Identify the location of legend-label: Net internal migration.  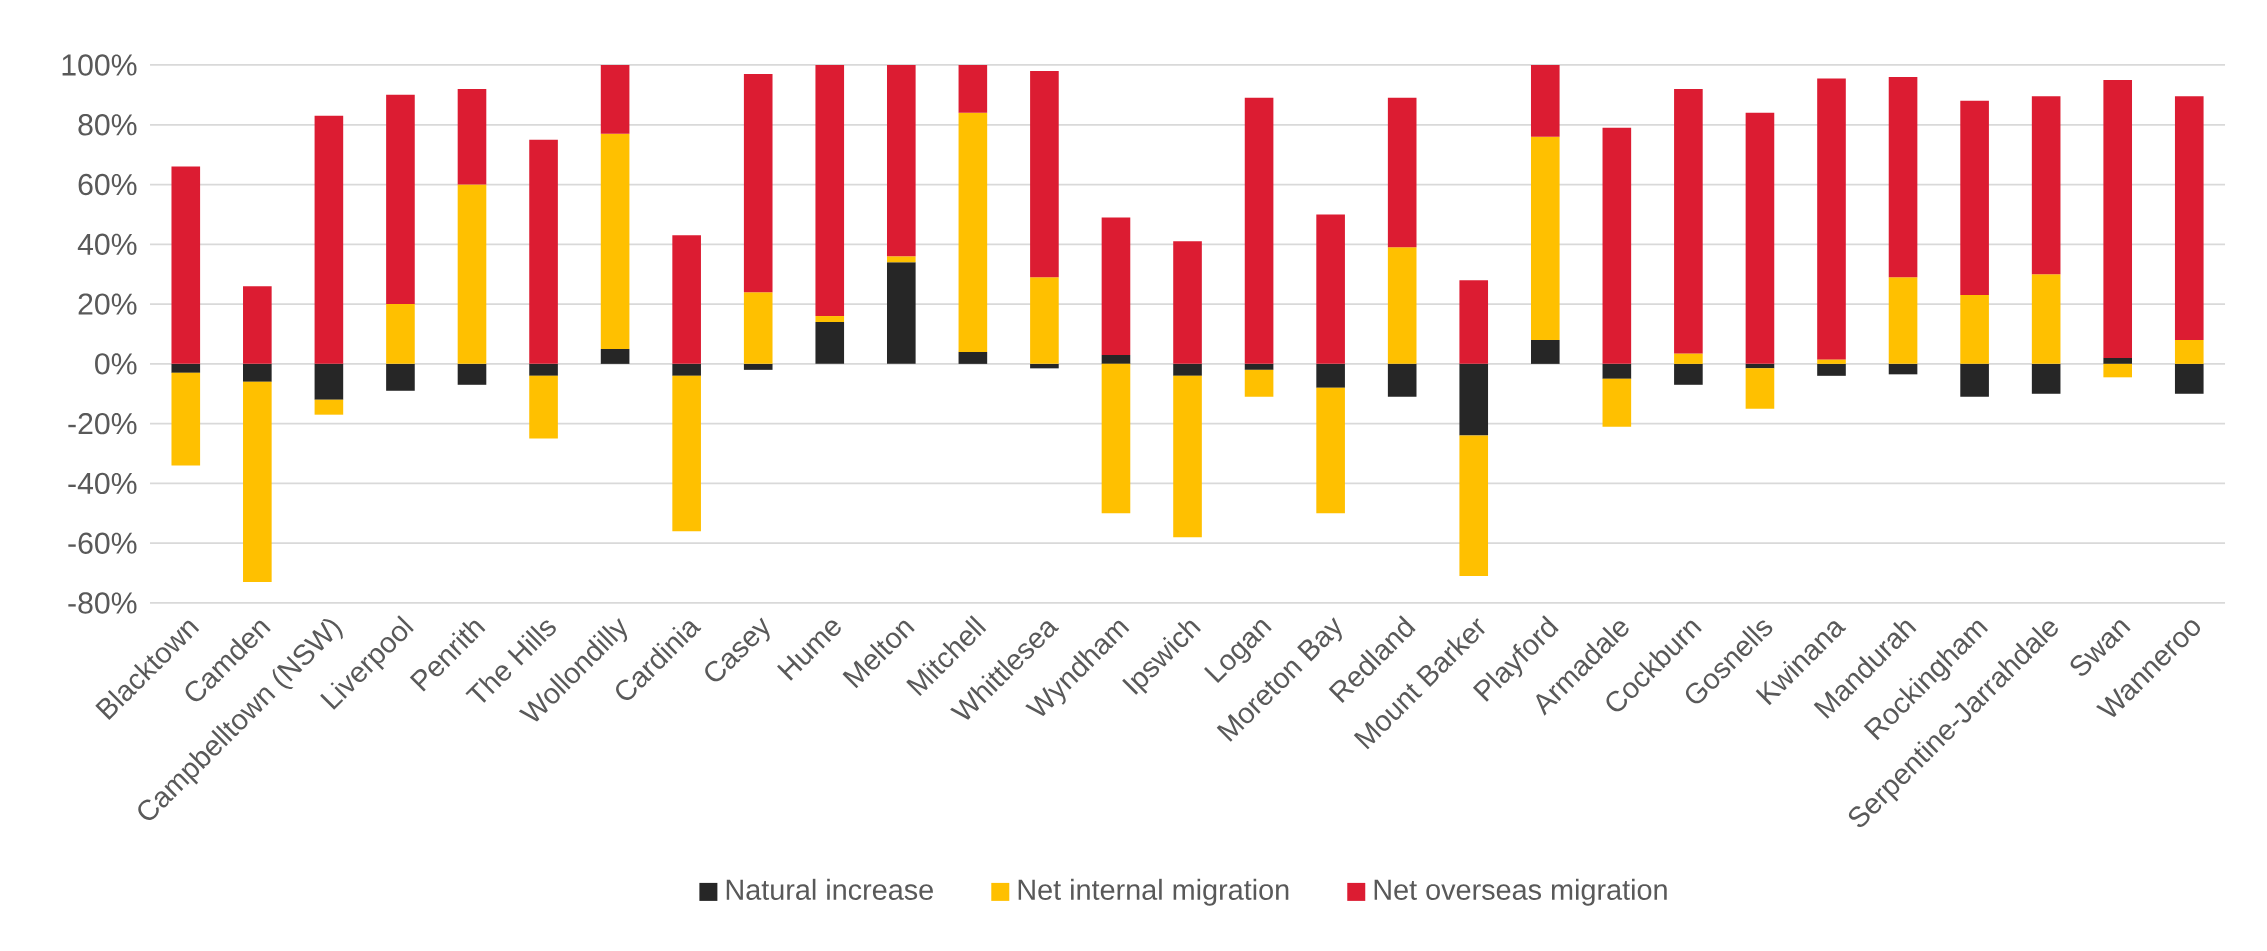
(1153, 892).